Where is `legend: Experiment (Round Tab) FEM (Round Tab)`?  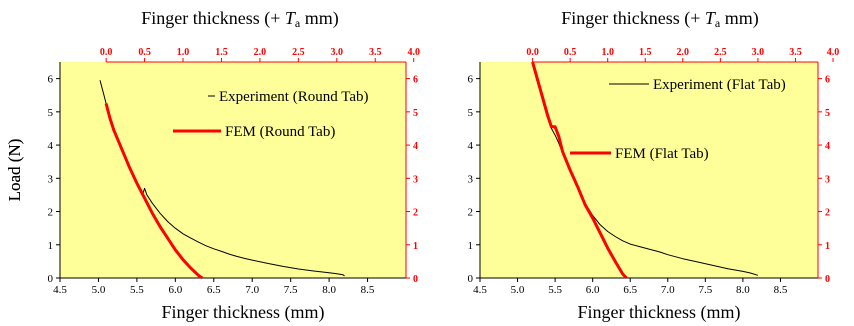
legend: Experiment (Round Tab) FEM (Round Tab) is located at coordinates (270, 114).